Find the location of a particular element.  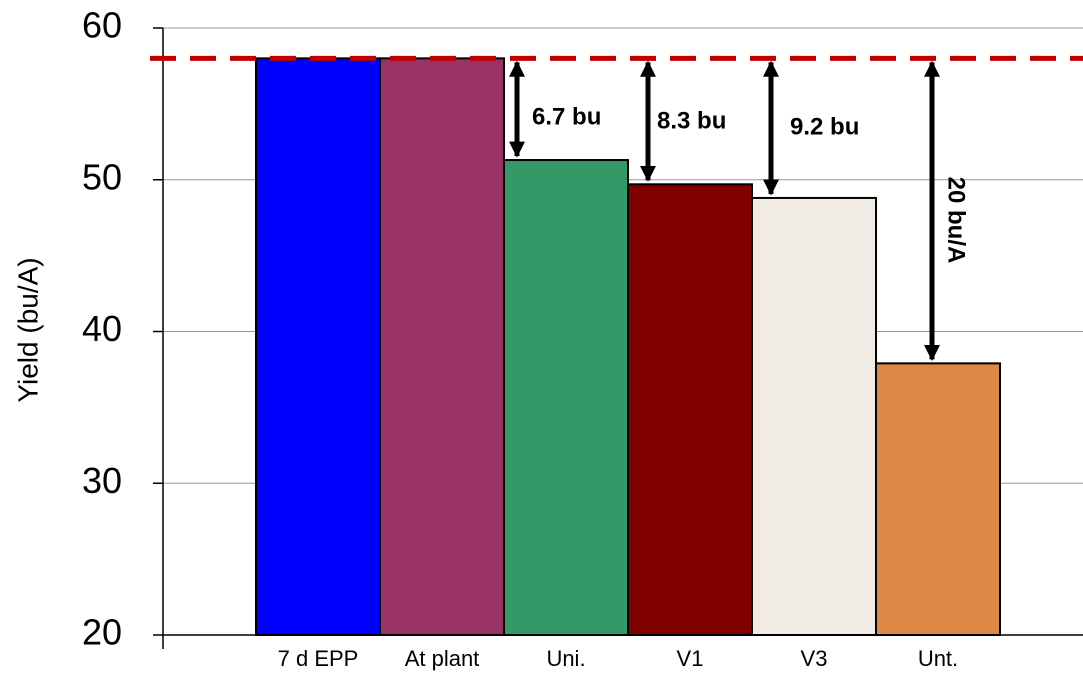

annotation: 9.2 bu is located at coordinates (824, 126).